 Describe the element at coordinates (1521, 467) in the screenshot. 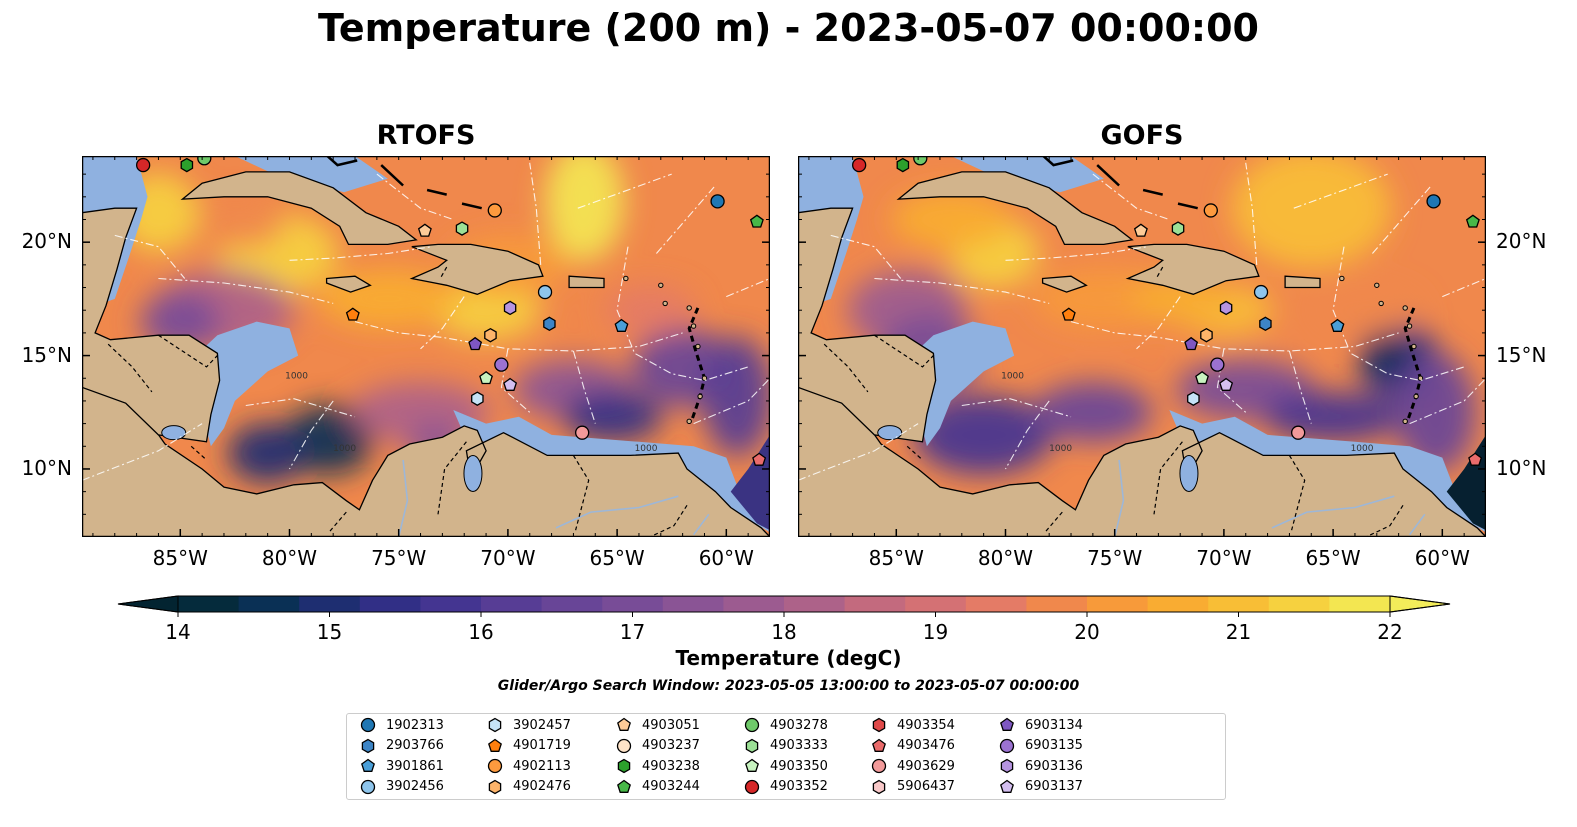

I see `lat-tick-label-right: 10°N` at that location.